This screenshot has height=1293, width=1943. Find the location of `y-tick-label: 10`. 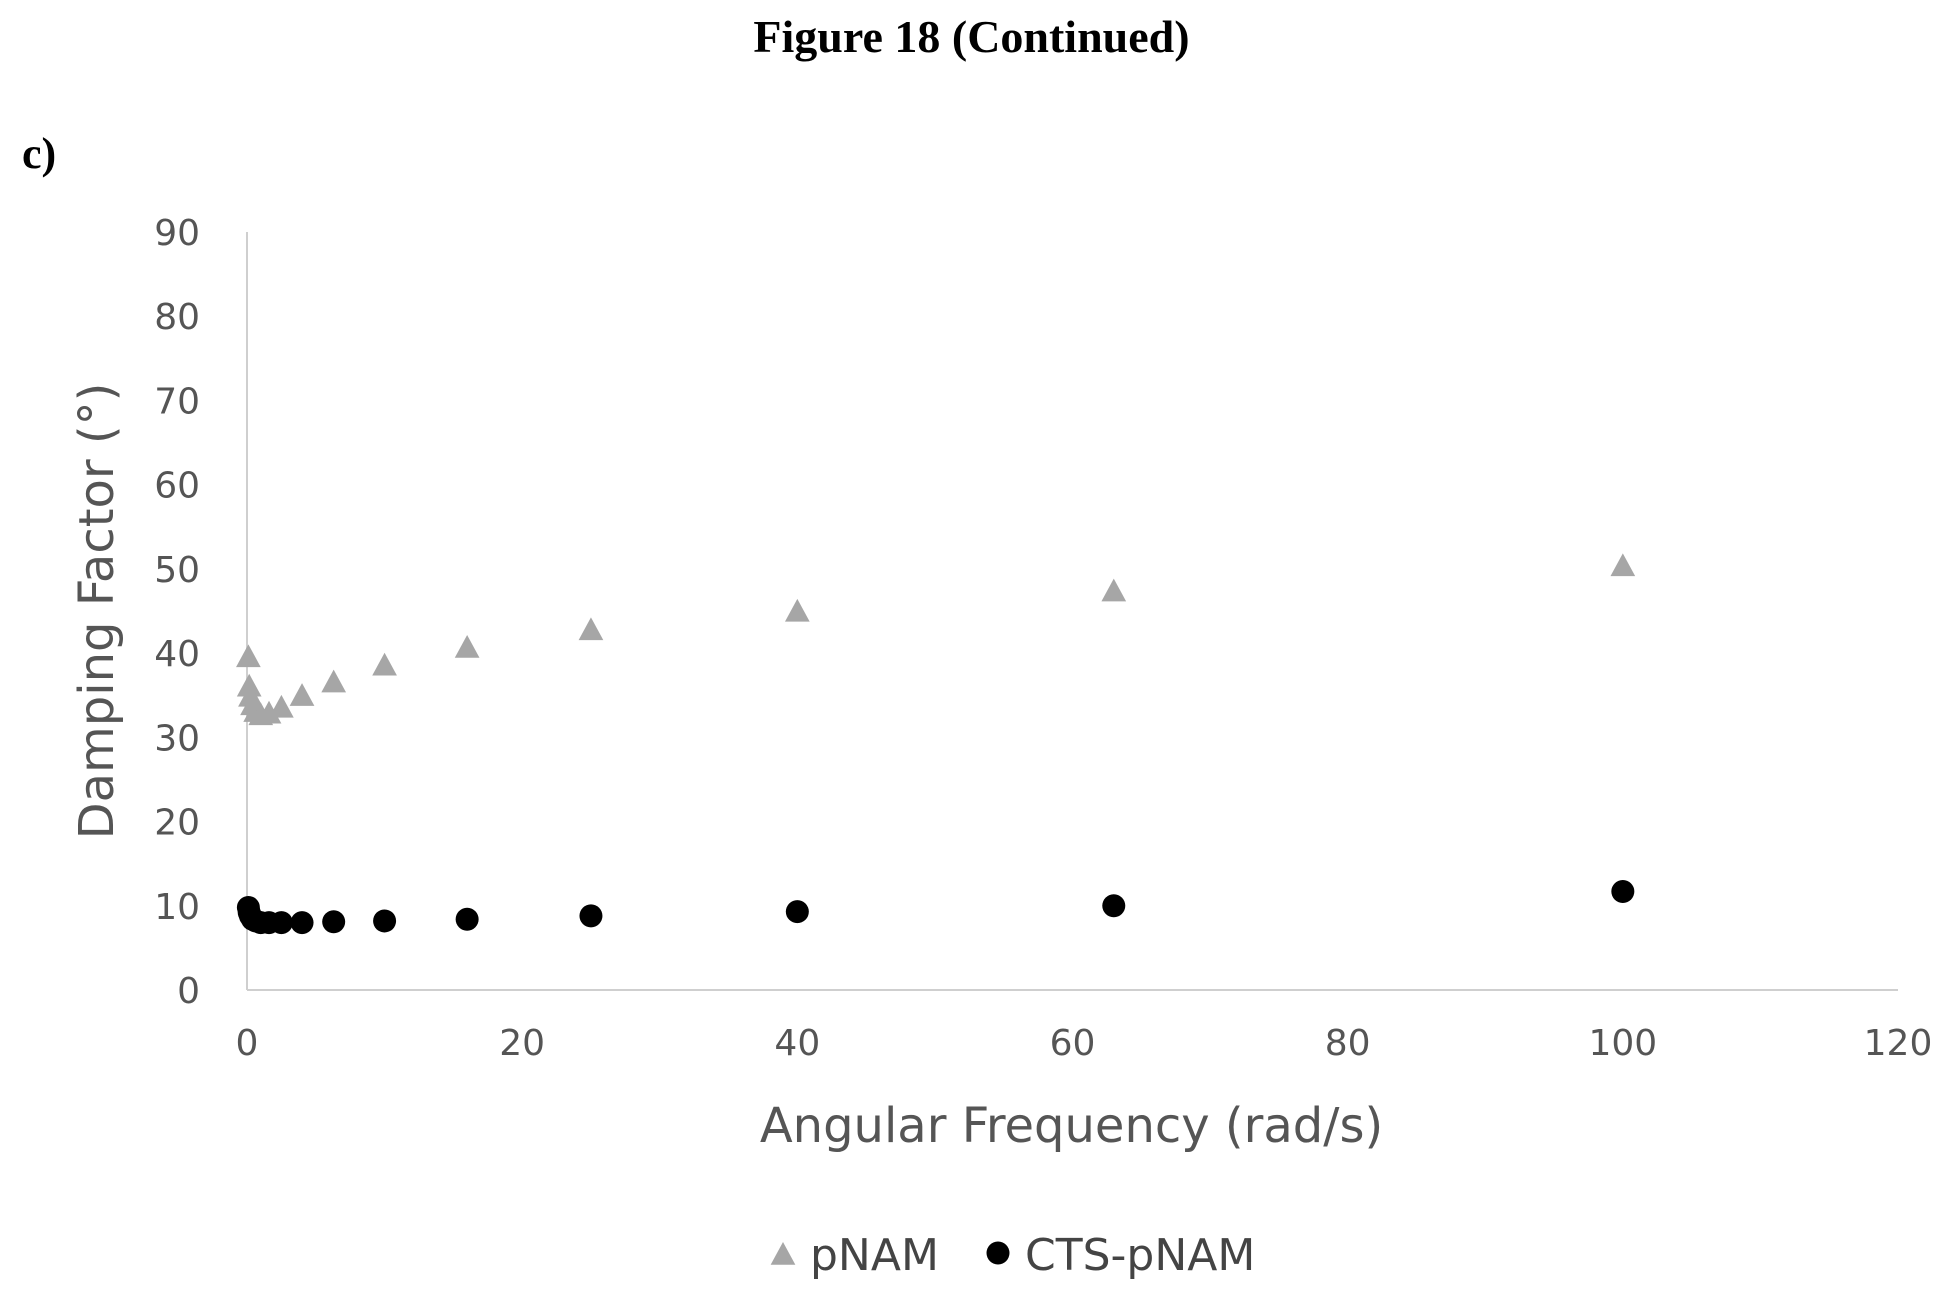

y-tick-label: 10 is located at coordinates (177, 907).